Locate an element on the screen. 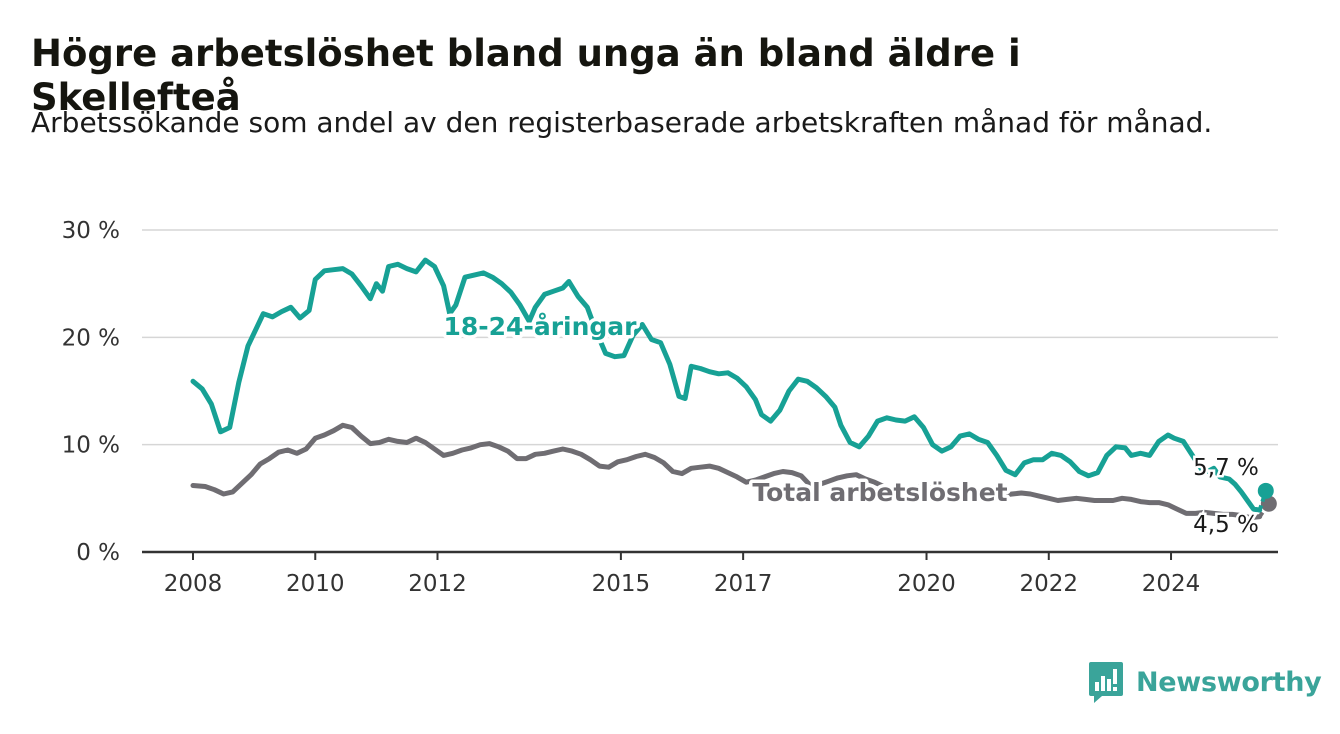 This screenshot has width=1340, height=734. x-tick-label: 2015 is located at coordinates (621, 584).